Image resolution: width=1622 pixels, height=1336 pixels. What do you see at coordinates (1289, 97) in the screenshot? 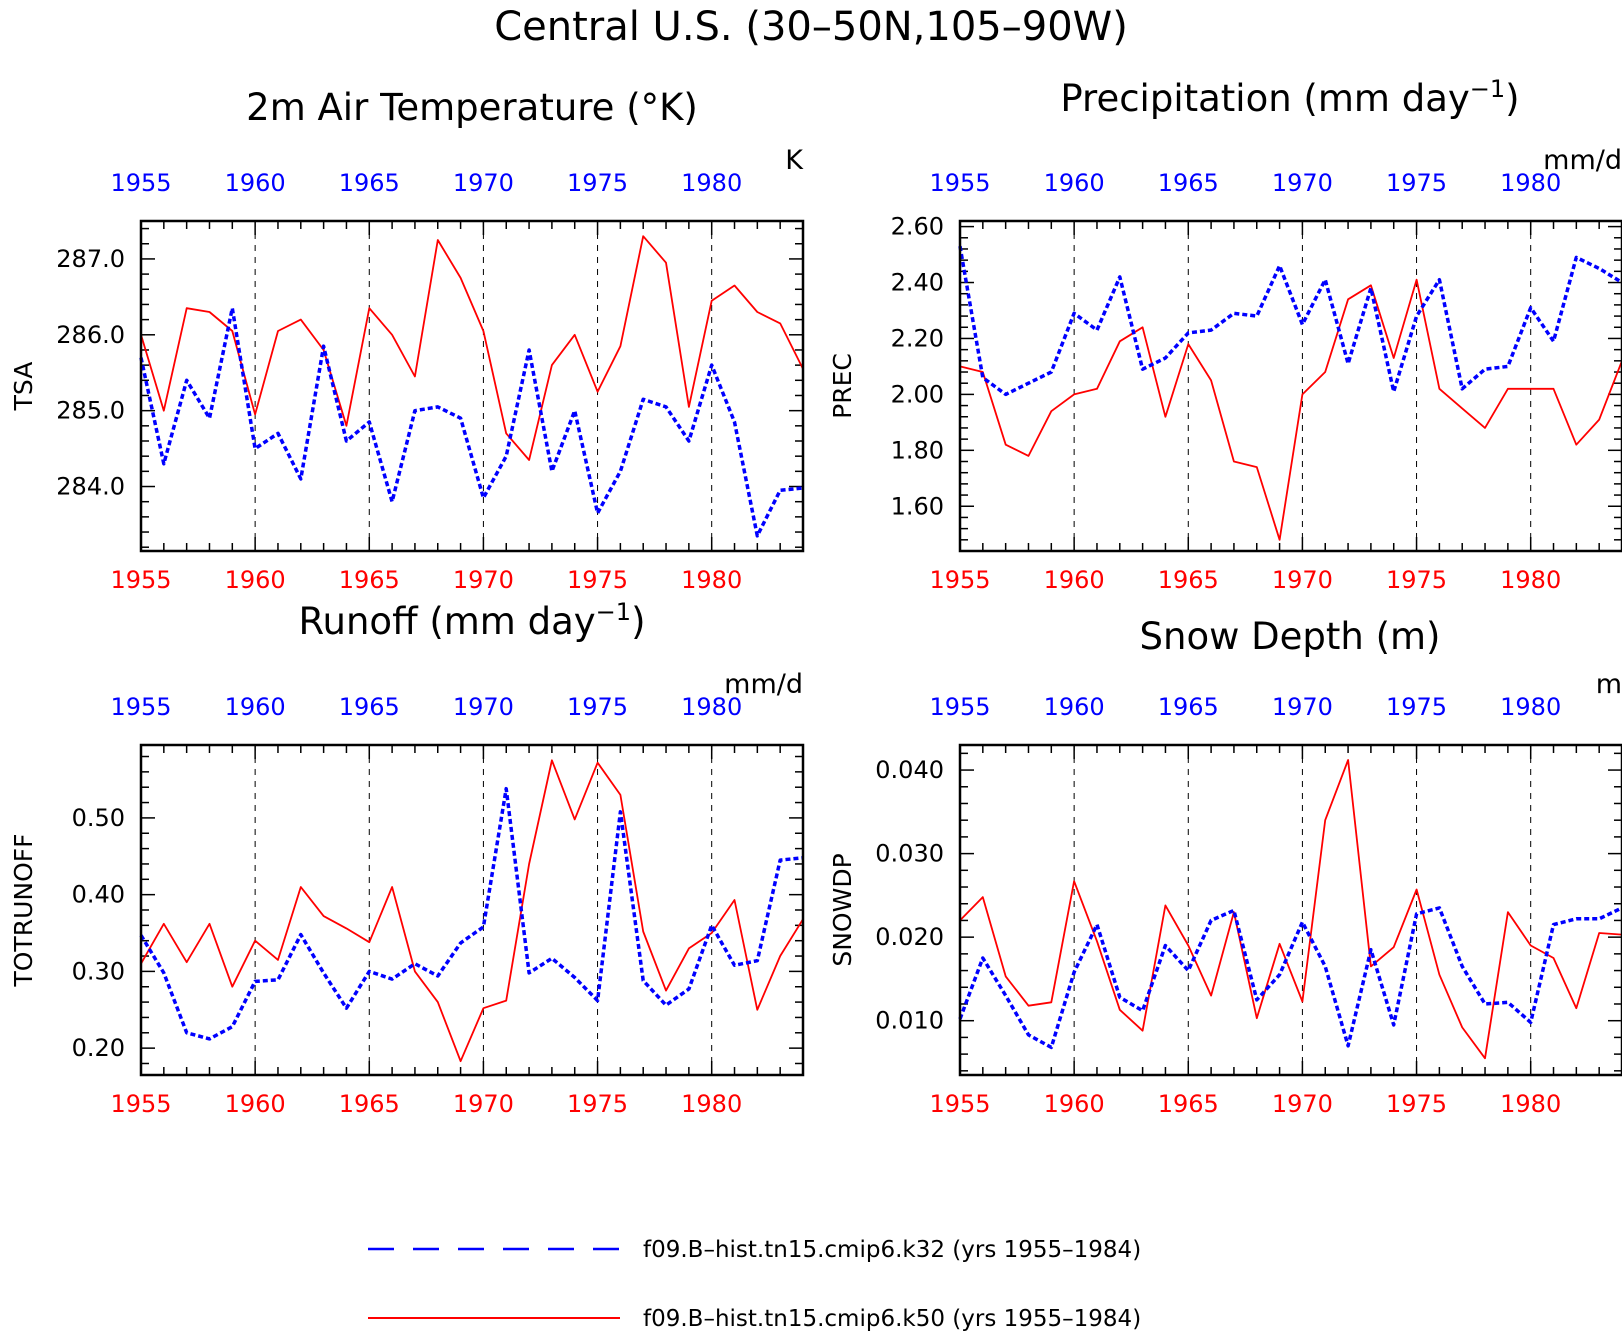
I see `panel-title: Precipitation (mm day−1)` at bounding box center [1289, 97].